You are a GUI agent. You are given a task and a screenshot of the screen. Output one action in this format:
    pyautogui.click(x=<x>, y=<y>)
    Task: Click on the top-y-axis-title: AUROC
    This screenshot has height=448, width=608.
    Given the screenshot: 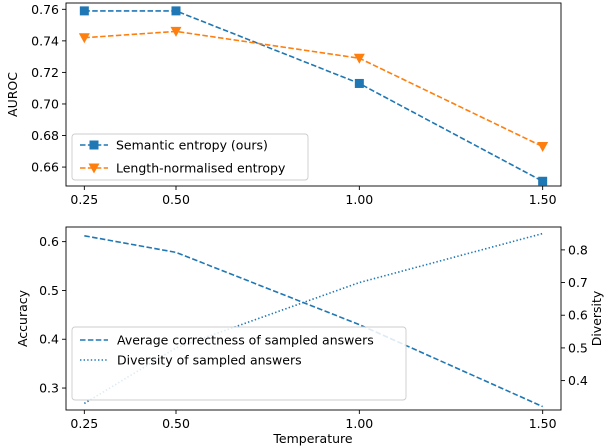 What is the action you would take?
    pyautogui.click(x=12, y=94)
    